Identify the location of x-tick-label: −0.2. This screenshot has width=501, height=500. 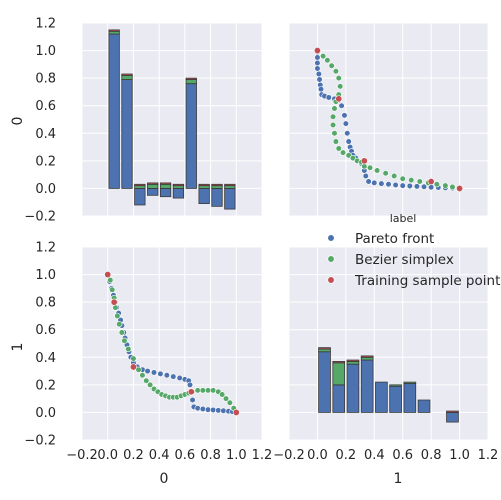
(289, 455).